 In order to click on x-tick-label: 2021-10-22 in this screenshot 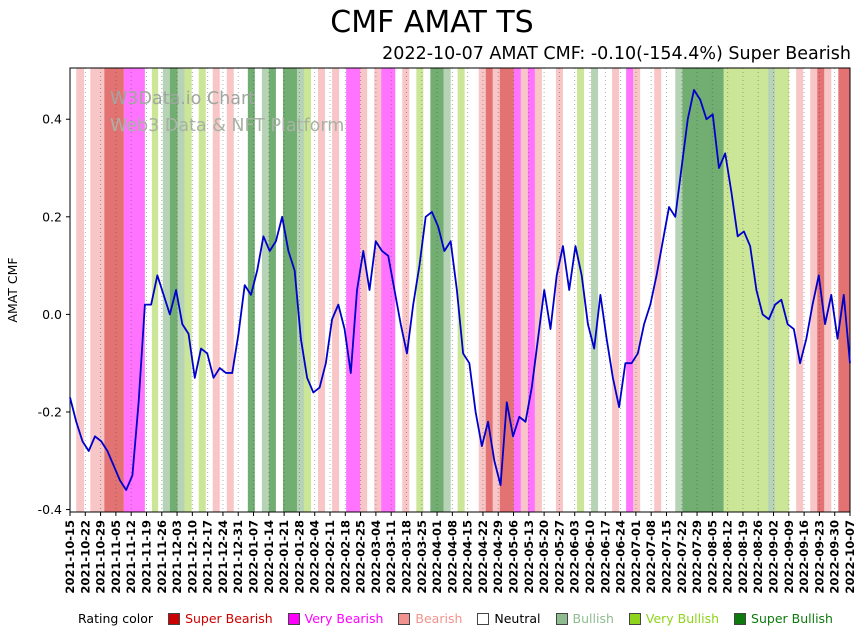, I will do `click(85, 557)`.